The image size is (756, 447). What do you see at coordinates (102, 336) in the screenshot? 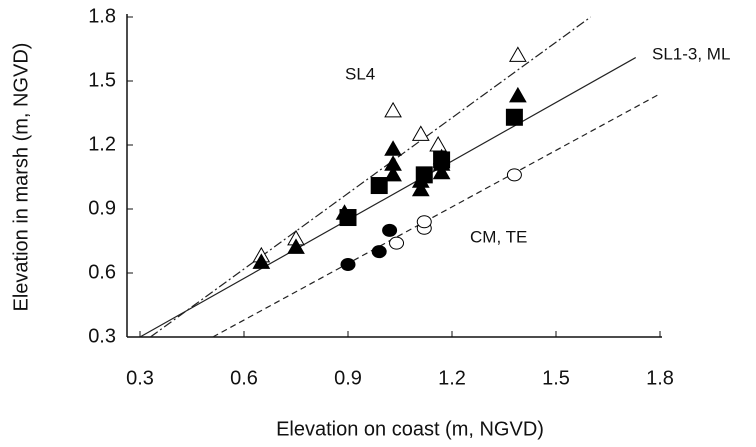
I see `y-tick-label: 0.3` at bounding box center [102, 336].